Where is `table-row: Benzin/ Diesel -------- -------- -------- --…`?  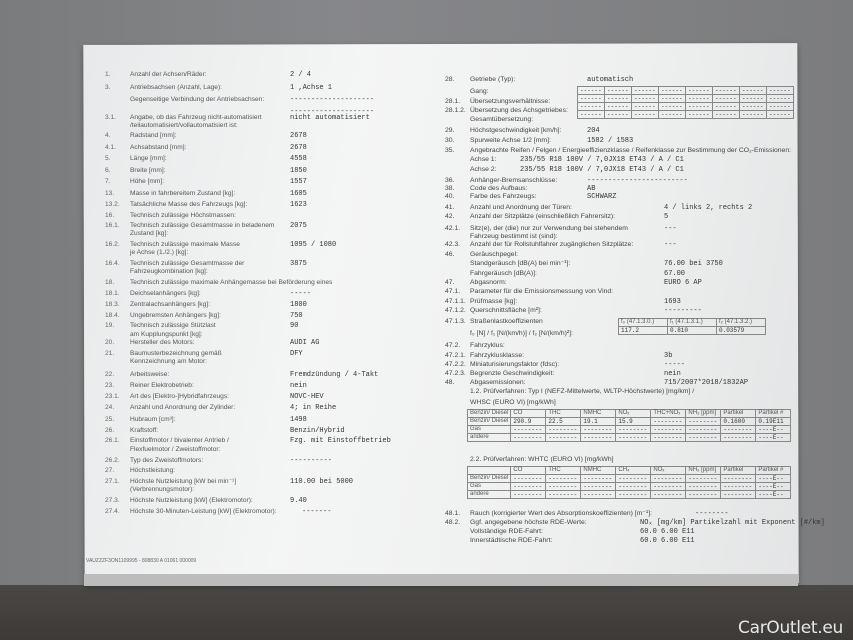 table-row: Benzin/ Diesel -------- -------- -------- --… is located at coordinates (629, 478).